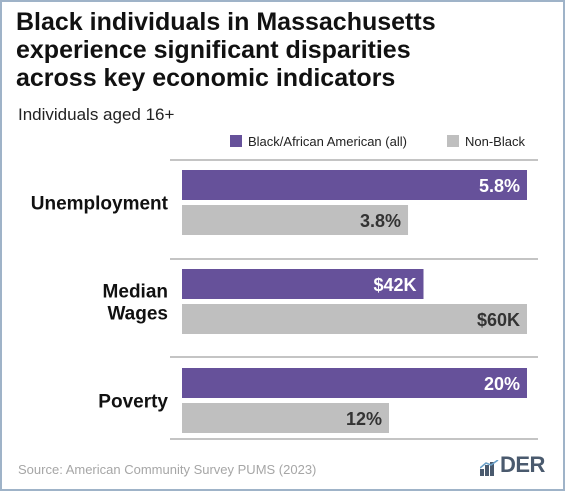 The image size is (565, 491). Describe the element at coordinates (502, 384) in the screenshot. I see `data-label: 20%` at that location.